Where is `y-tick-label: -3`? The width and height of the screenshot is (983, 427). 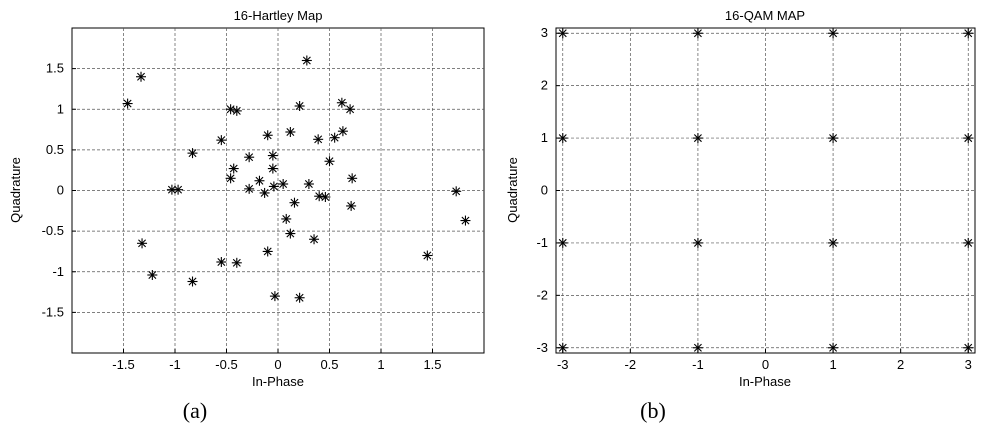 y-tick-label: -3 is located at coordinates (542, 347).